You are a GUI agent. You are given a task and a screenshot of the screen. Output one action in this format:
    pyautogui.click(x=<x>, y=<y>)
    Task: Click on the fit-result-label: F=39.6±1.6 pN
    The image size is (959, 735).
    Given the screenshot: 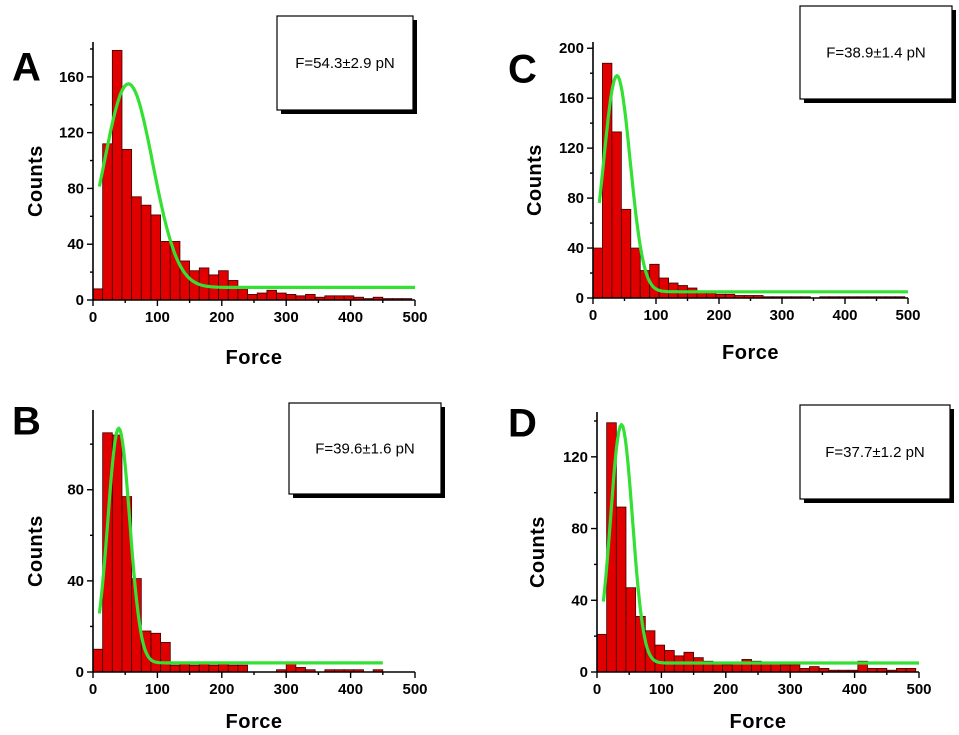 What is the action you would take?
    pyautogui.click(x=365, y=449)
    